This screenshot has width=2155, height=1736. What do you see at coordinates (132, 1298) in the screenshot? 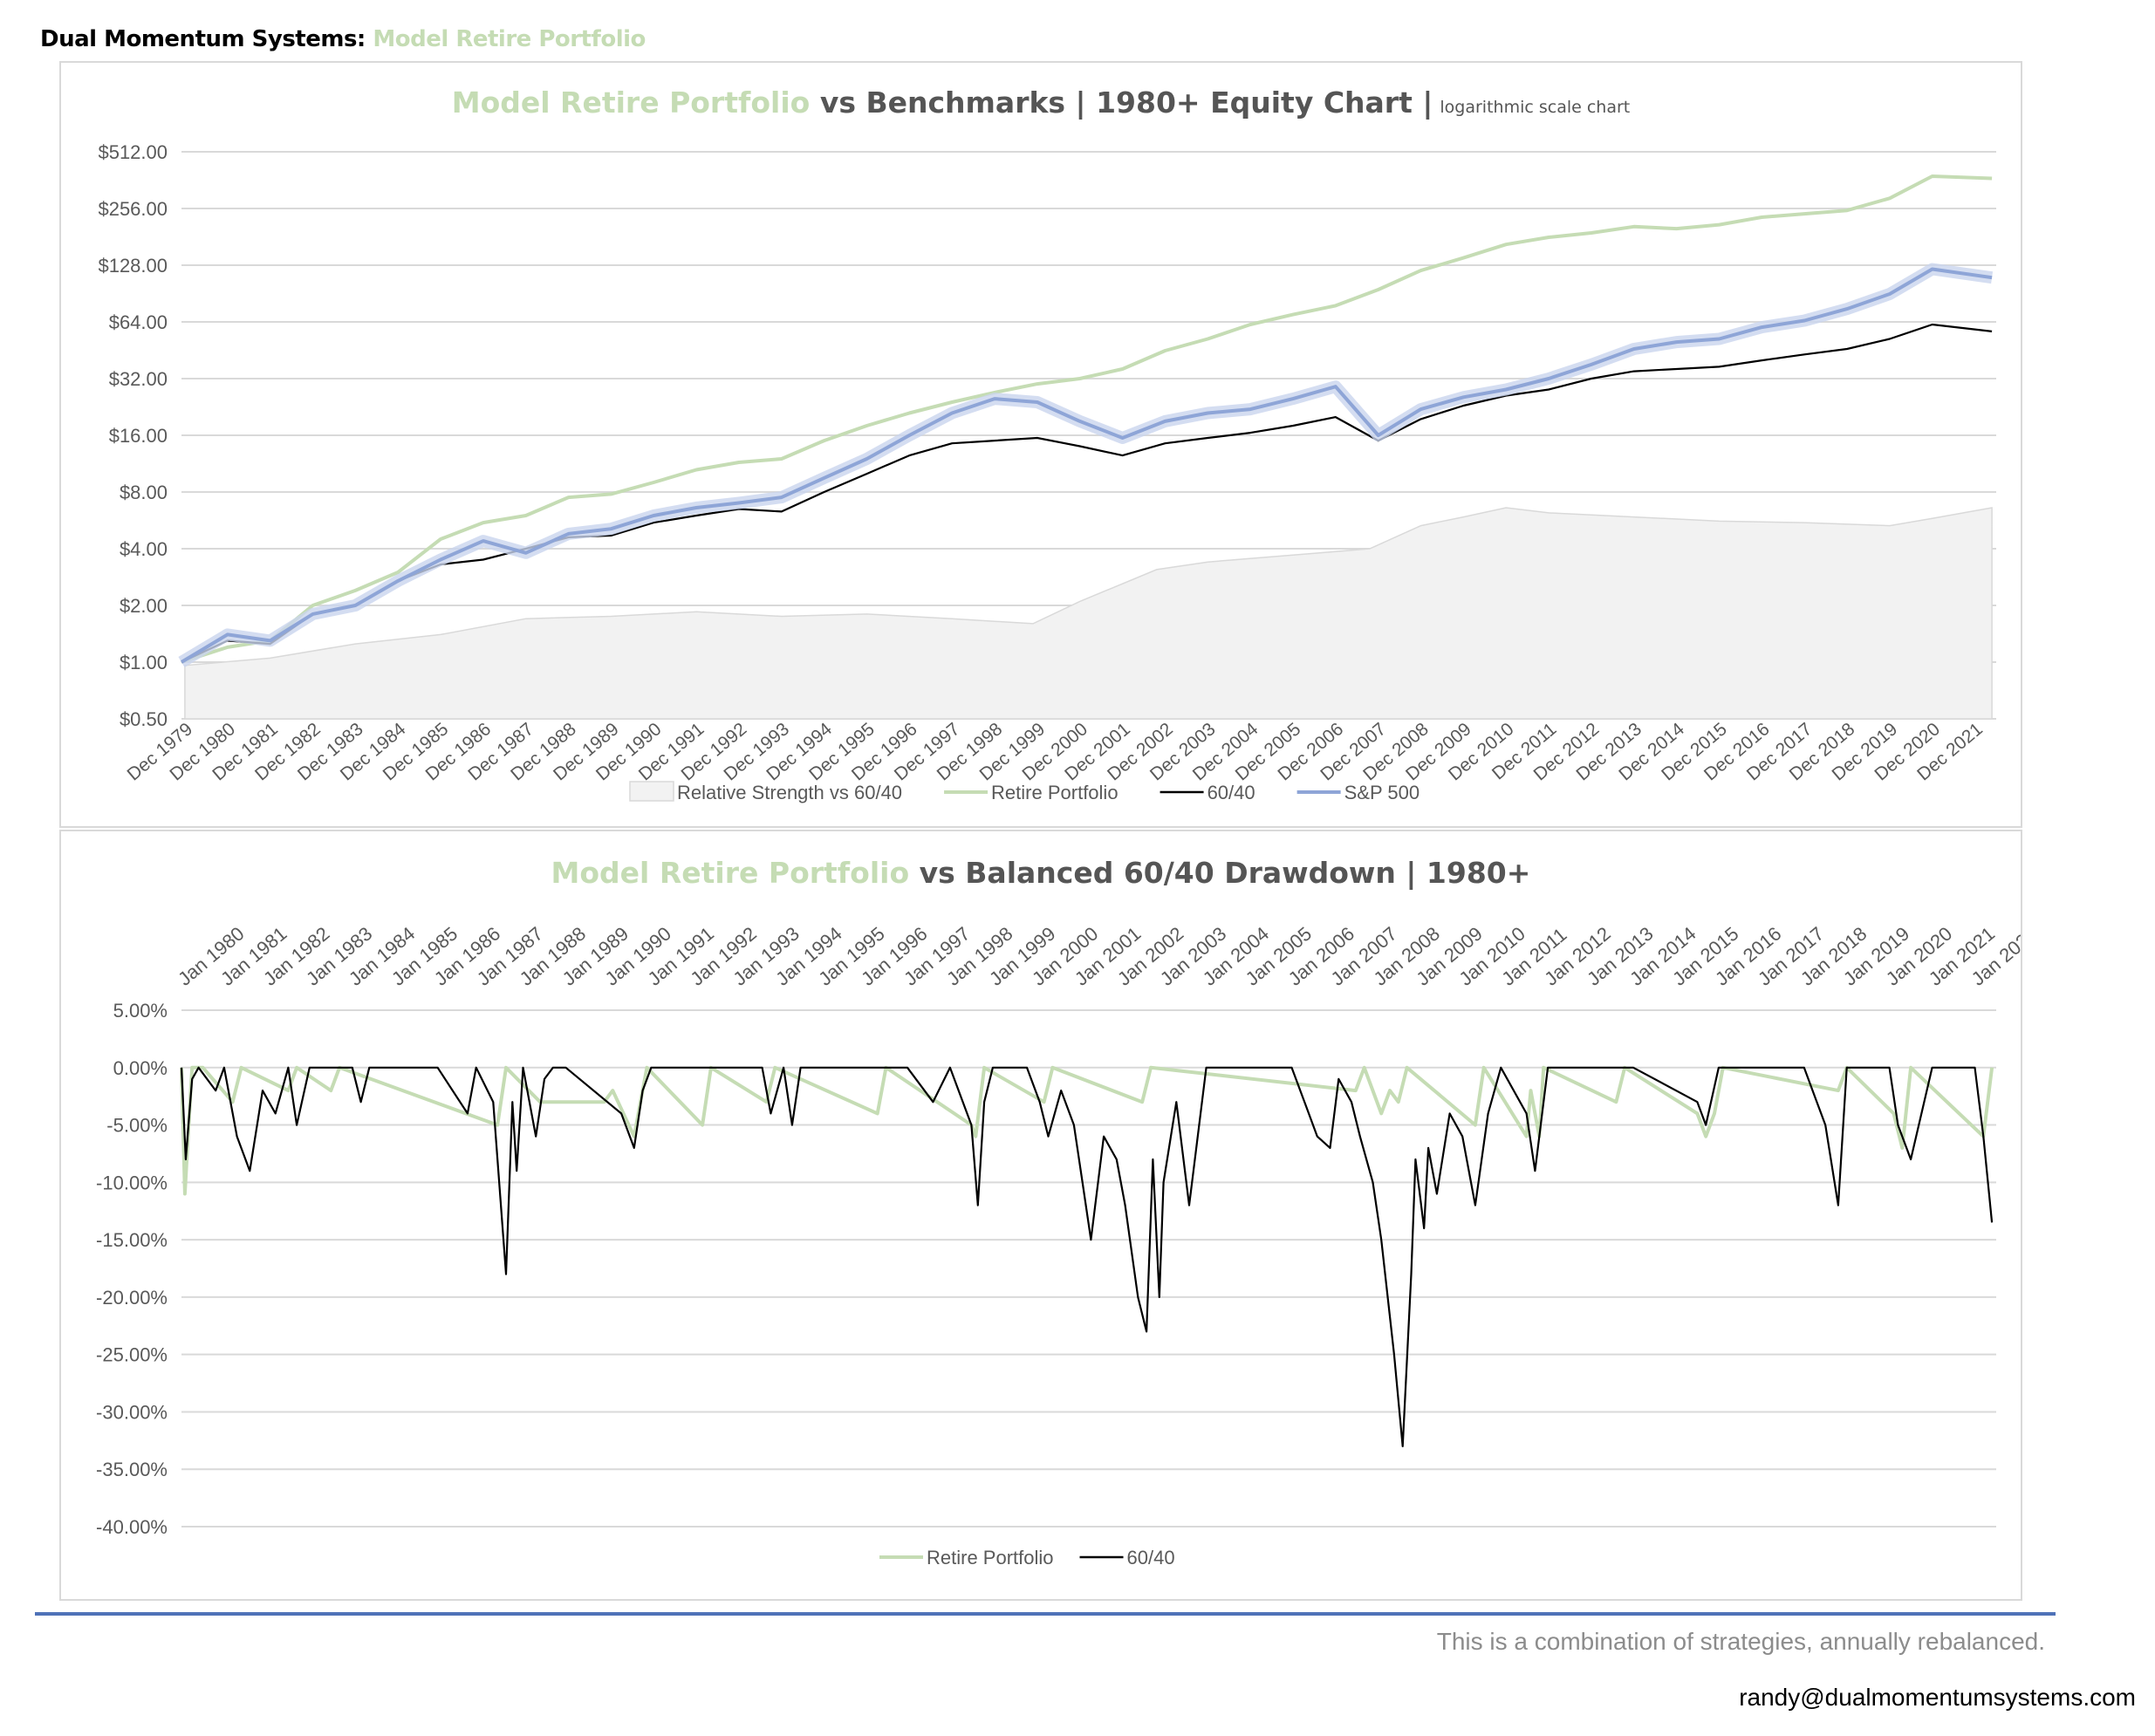
I see `y-tick-label: -20.00%` at bounding box center [132, 1298].